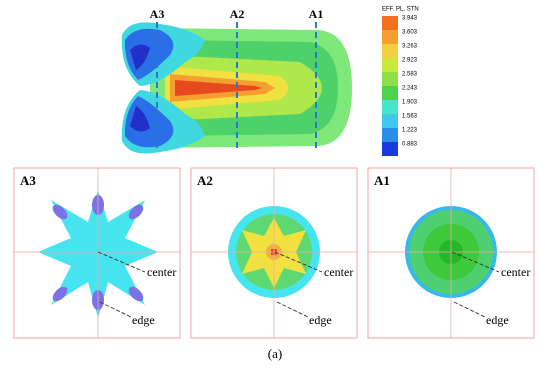 Image resolution: width=550 pixels, height=369 pixels. What do you see at coordinates (275, 353) in the screenshot?
I see `caption: (a)` at bounding box center [275, 353].